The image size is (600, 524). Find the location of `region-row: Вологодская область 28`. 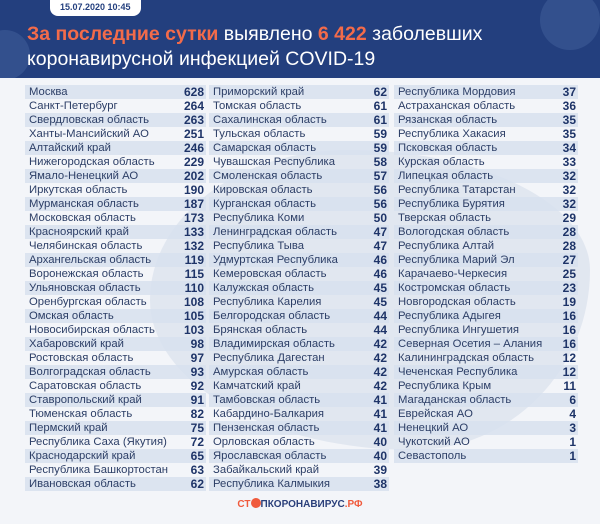

region-row: Вологодская область 28 is located at coordinates (486, 232).